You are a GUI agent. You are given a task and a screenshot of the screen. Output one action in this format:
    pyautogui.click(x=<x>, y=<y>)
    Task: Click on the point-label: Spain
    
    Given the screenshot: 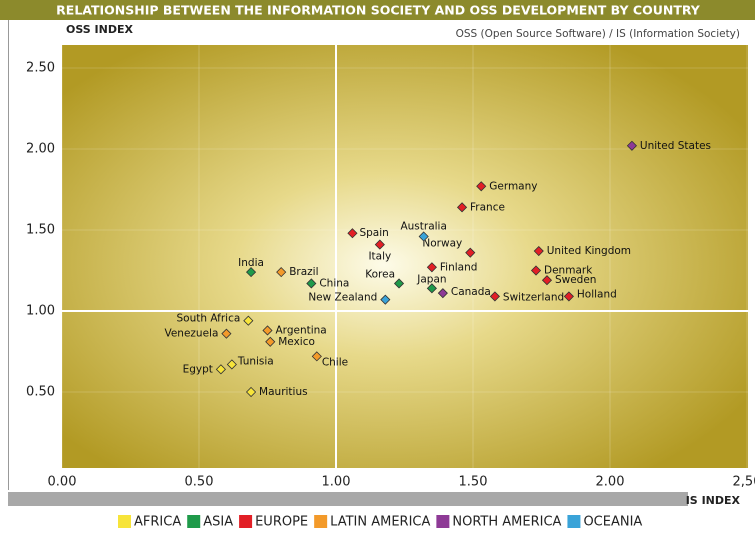 What is the action you would take?
    pyautogui.click(x=373, y=233)
    